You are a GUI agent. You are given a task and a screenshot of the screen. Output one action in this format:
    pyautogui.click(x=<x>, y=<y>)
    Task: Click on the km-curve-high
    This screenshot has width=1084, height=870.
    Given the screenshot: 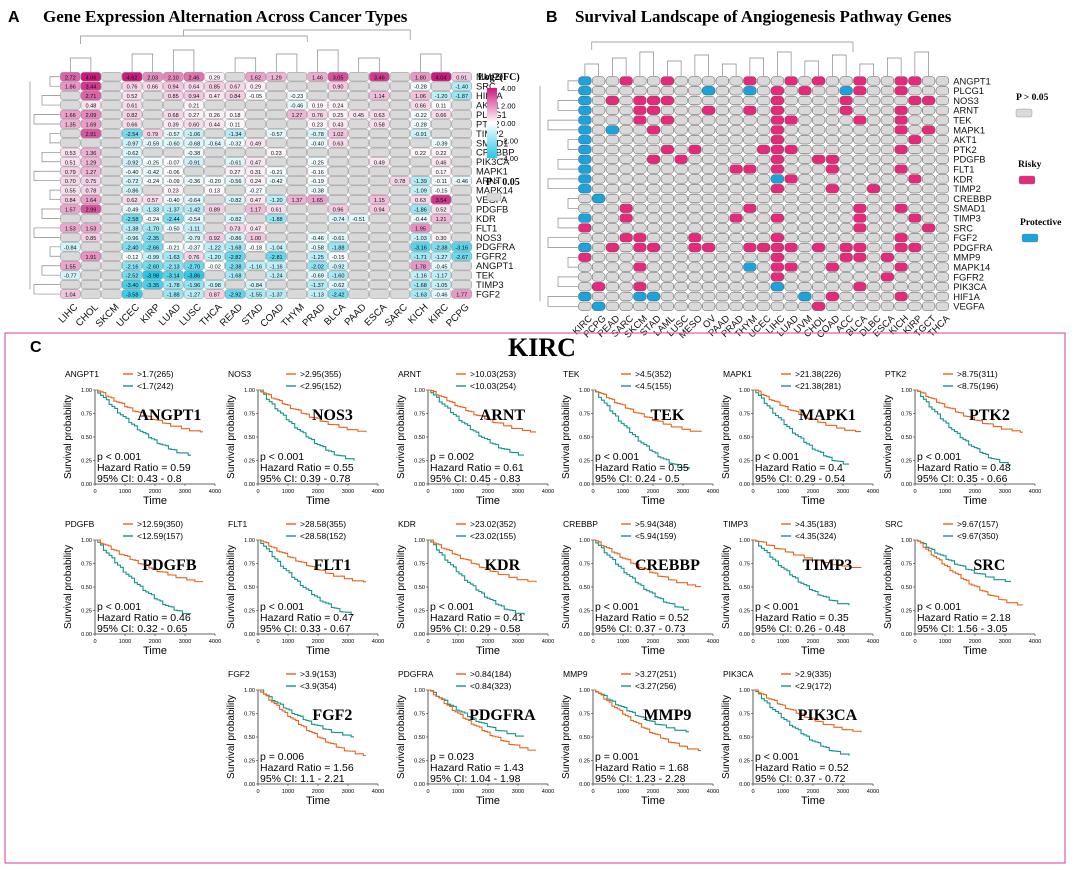 What is the action you would take?
    pyautogui.click(x=312, y=561)
    